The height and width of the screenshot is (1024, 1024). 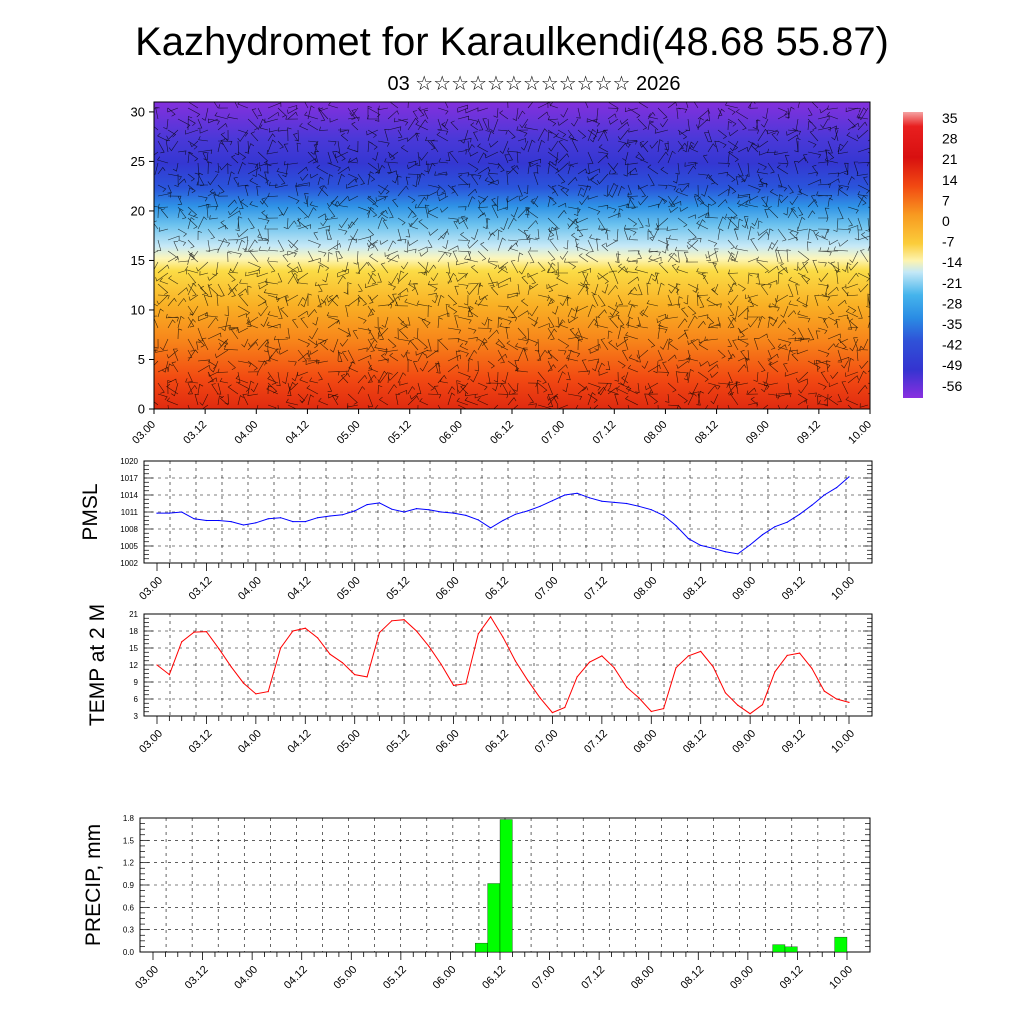 I want to click on precip-y-tick-label: 0.6, so click(x=129, y=907).